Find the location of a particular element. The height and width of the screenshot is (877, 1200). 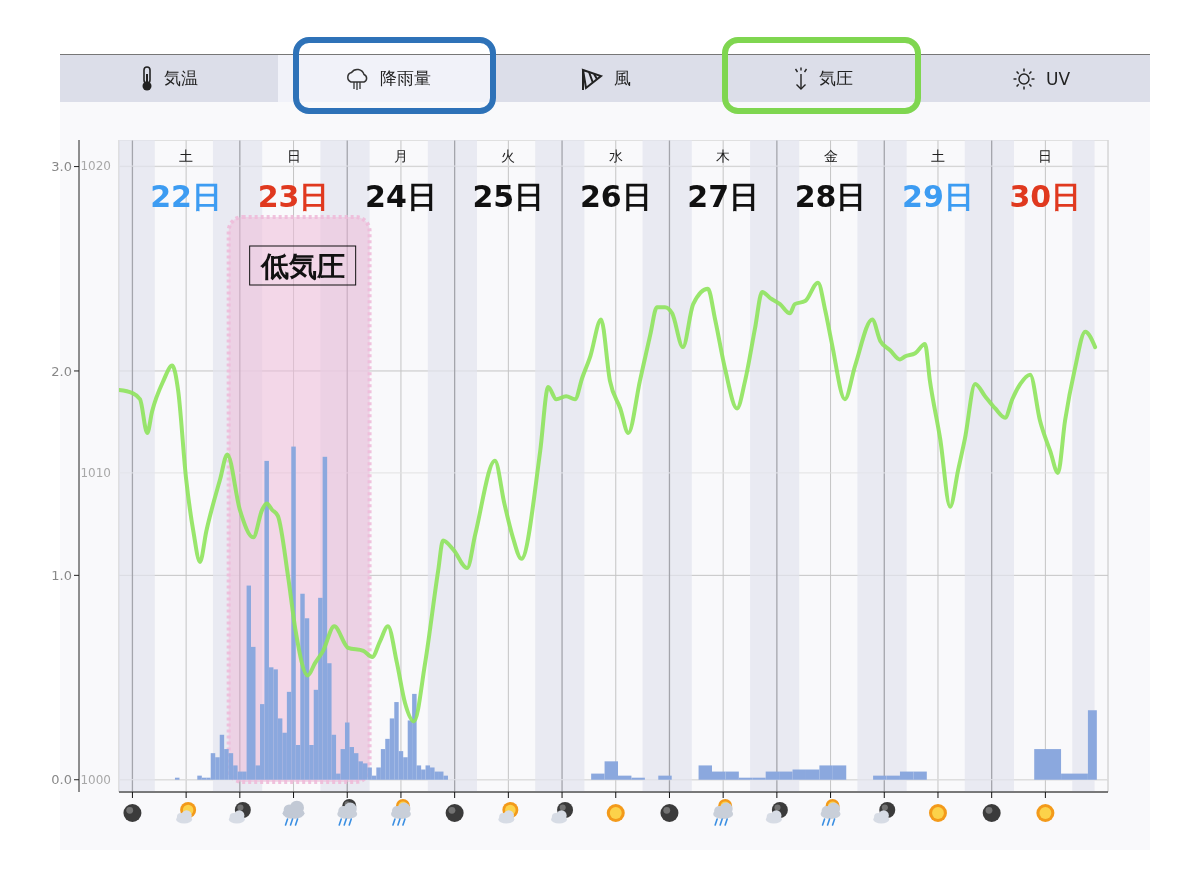

y-tick-label: 3.0 is located at coordinates (61, 167).